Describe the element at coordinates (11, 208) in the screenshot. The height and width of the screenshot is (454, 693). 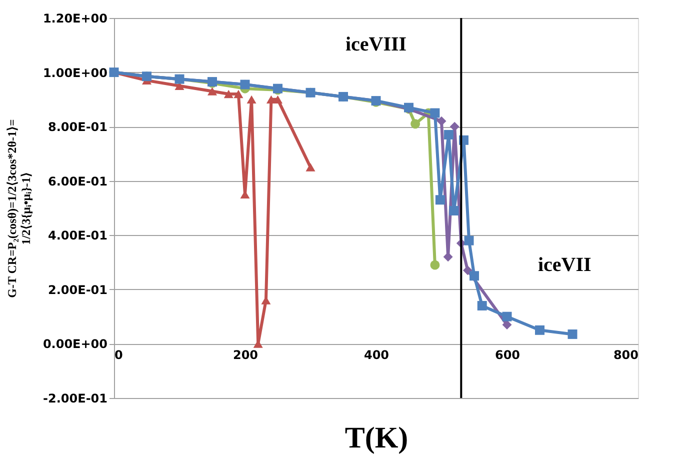
I see `text: G-T CR=P₂(cosθ)=1/2⟨3cos*2θ-1⟩=` at that location.